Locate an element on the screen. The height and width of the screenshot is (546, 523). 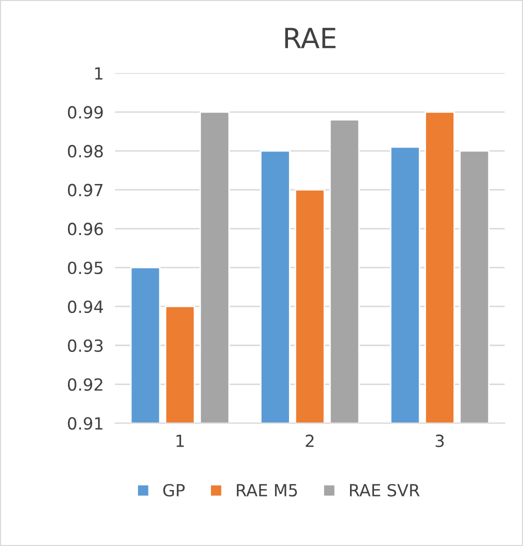
legend-label: RAE M5 is located at coordinates (266, 490).